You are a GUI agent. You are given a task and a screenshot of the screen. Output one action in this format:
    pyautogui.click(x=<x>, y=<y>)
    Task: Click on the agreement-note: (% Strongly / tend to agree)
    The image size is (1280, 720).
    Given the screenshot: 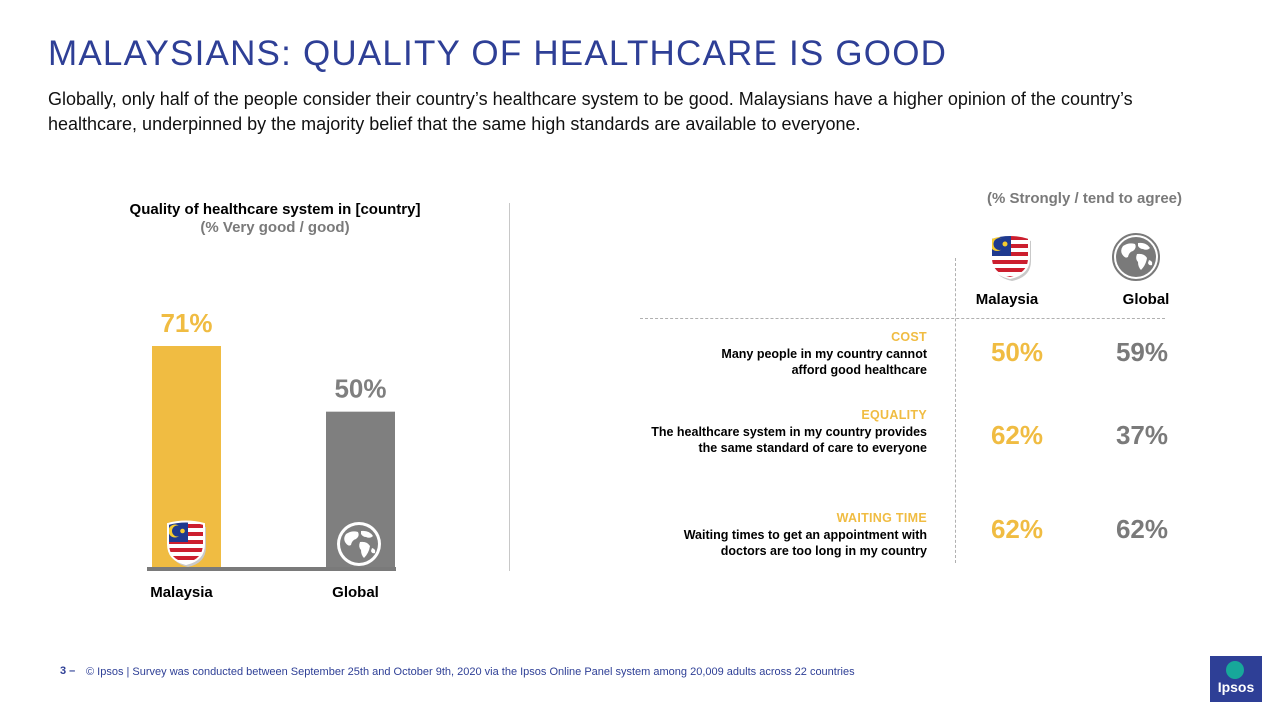 What is the action you would take?
    pyautogui.click(x=1084, y=198)
    